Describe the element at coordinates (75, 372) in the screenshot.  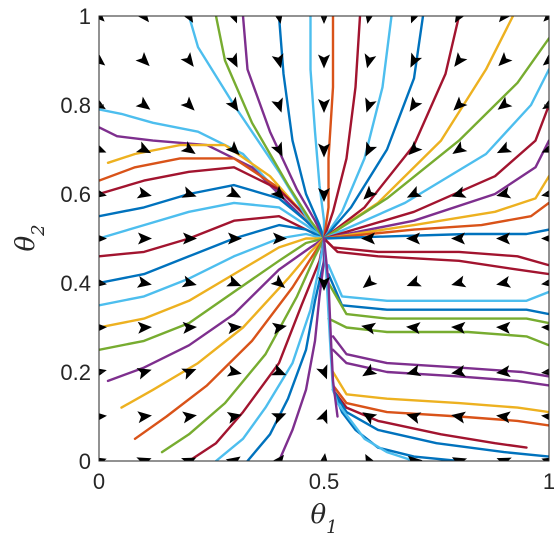
I see `y-tick-label: 0.2` at that location.